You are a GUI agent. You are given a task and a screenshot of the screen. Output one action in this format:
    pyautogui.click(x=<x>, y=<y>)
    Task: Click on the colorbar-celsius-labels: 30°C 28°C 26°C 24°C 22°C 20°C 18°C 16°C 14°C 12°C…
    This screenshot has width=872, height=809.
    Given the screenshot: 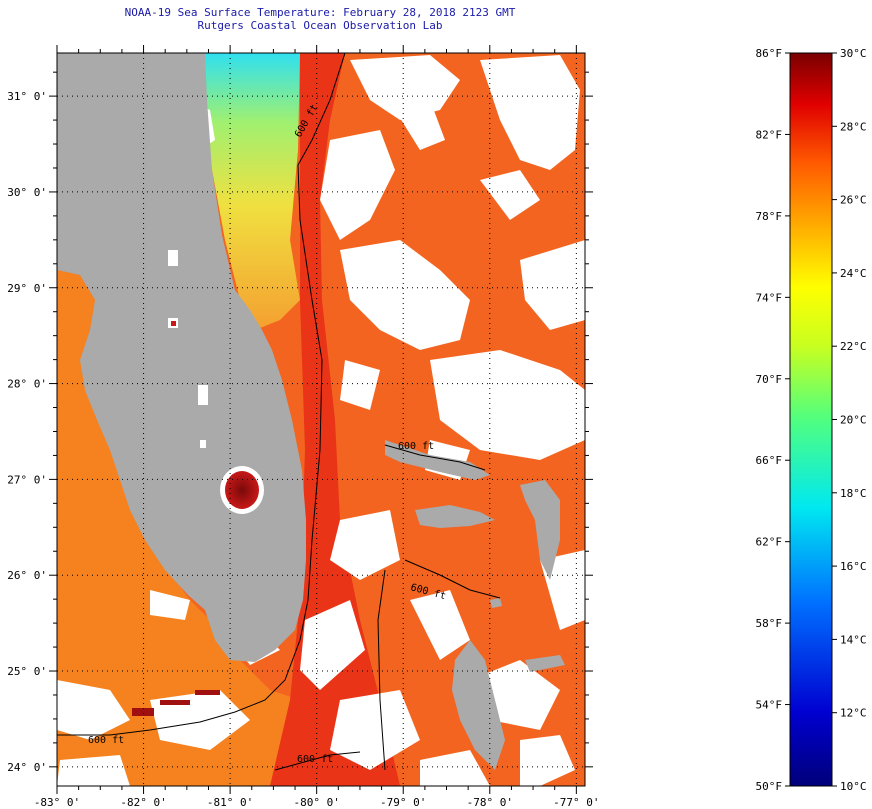 What is the action you would take?
    pyautogui.click(x=853, y=420)
    